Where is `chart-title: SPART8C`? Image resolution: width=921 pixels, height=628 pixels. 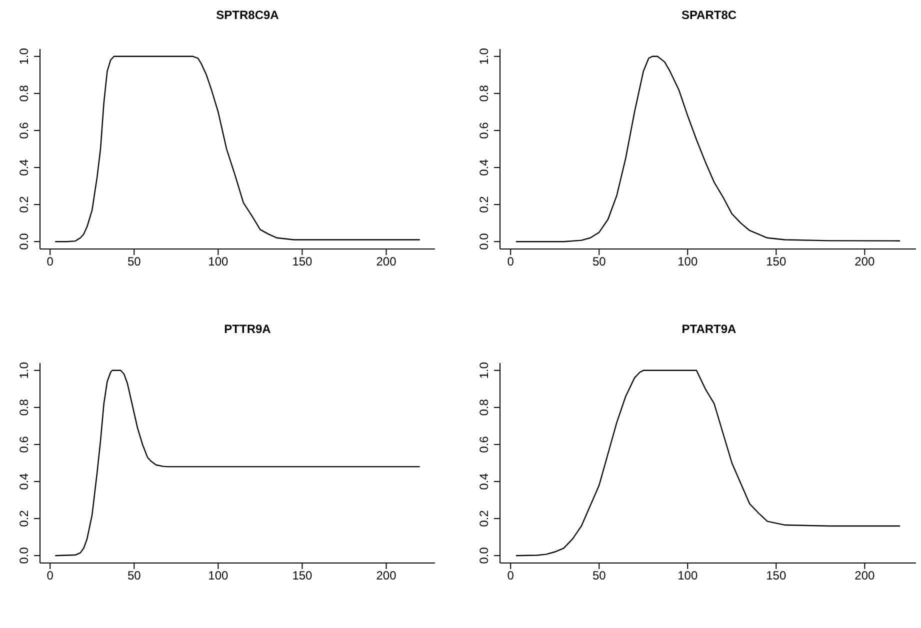
chart-title: SPART8C is located at coordinates (709, 15).